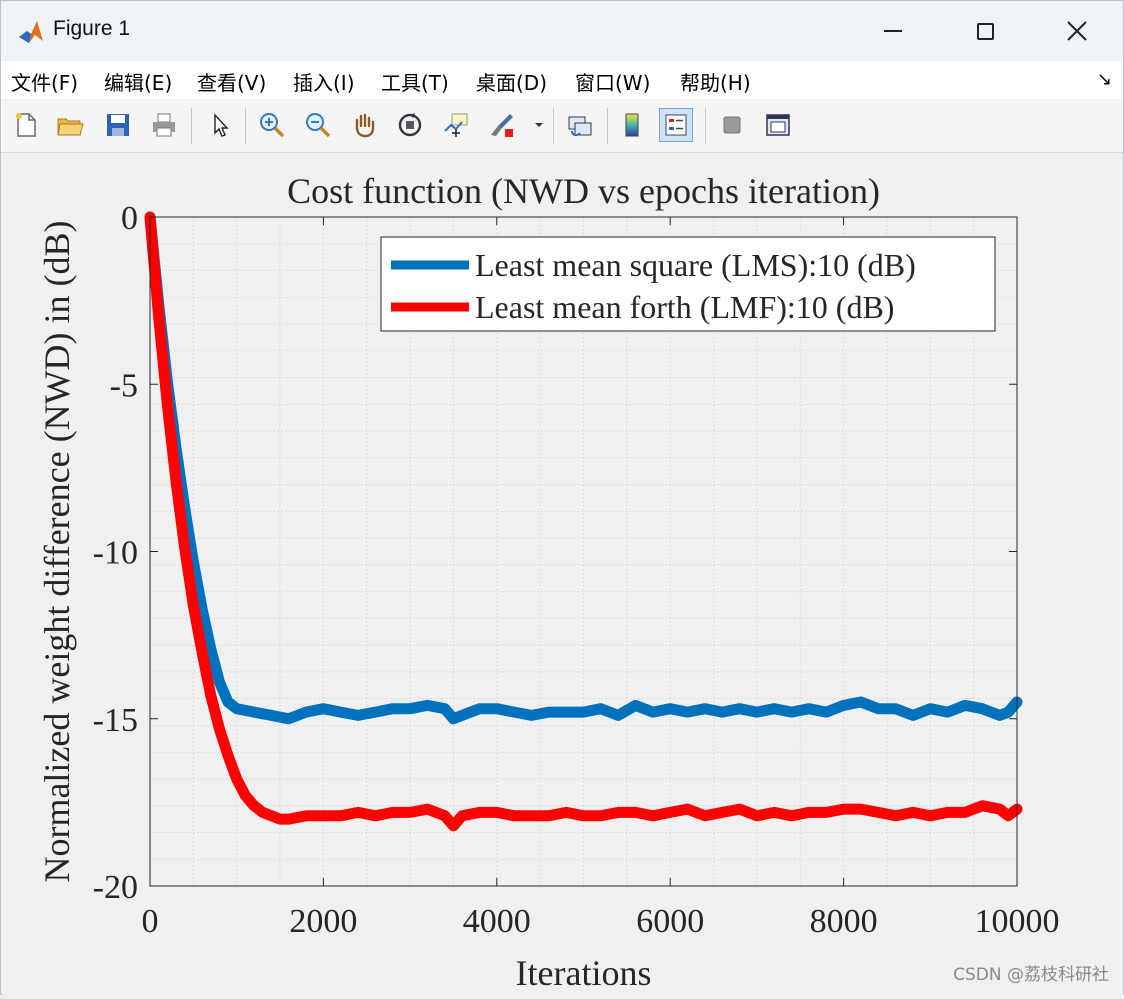 This screenshot has height=999, width=1124. I want to click on legend-box, so click(688, 284).